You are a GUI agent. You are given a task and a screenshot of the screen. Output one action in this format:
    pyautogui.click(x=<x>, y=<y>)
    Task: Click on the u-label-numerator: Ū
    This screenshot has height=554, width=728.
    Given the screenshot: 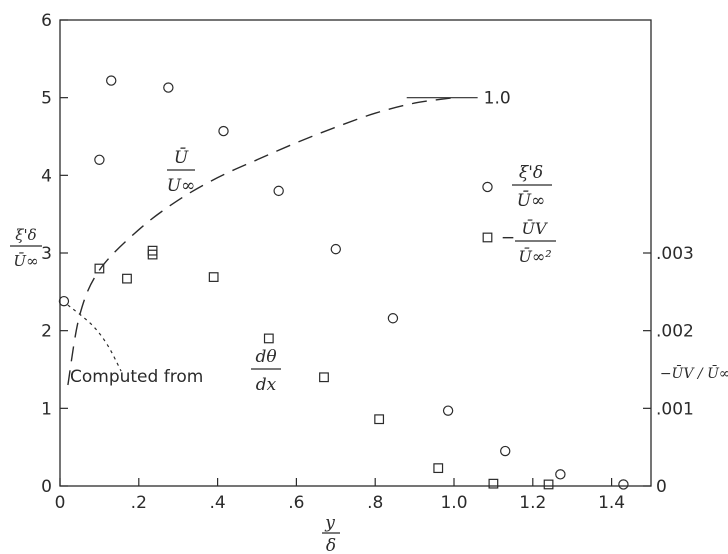 What is the action you would take?
    pyautogui.click(x=181, y=157)
    